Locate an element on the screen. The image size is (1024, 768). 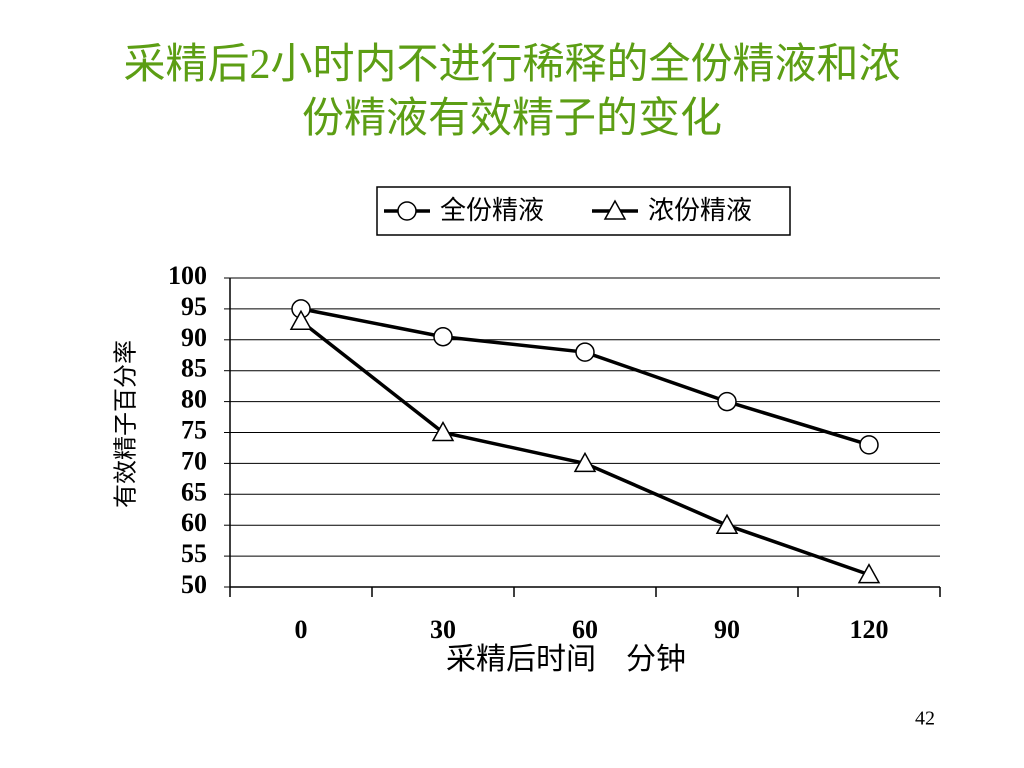
page-number: 42 is located at coordinates (925, 719).